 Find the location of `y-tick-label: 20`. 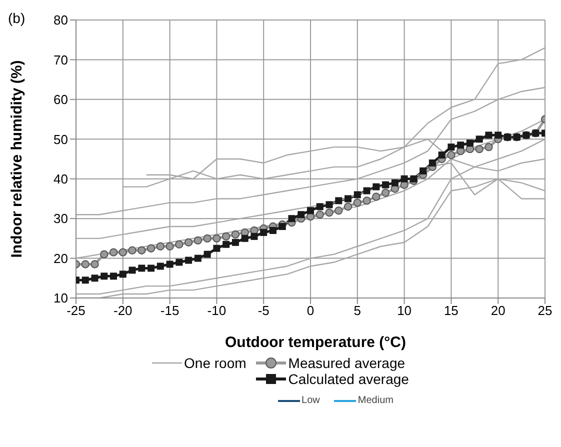

y-tick-label: 20 is located at coordinates (61, 258).